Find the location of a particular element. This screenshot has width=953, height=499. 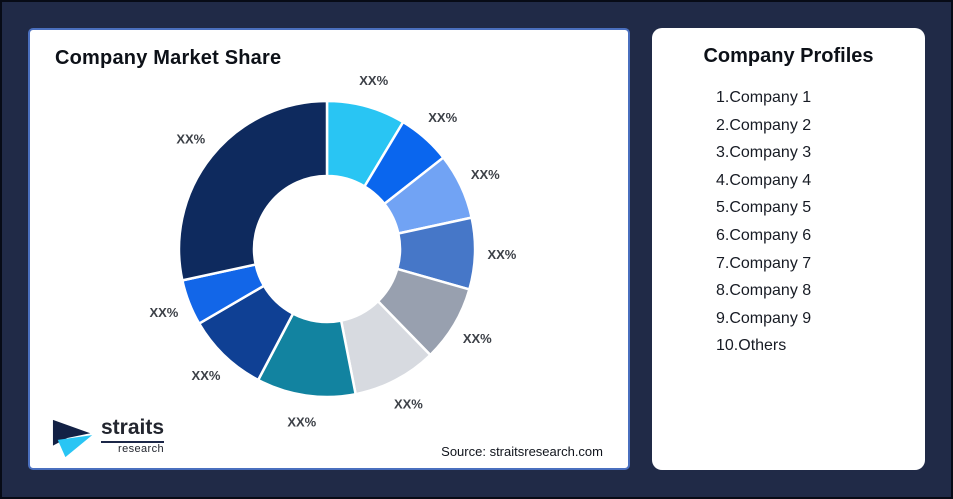

profile-list-item: 8.Company 8 is located at coordinates (764, 291).